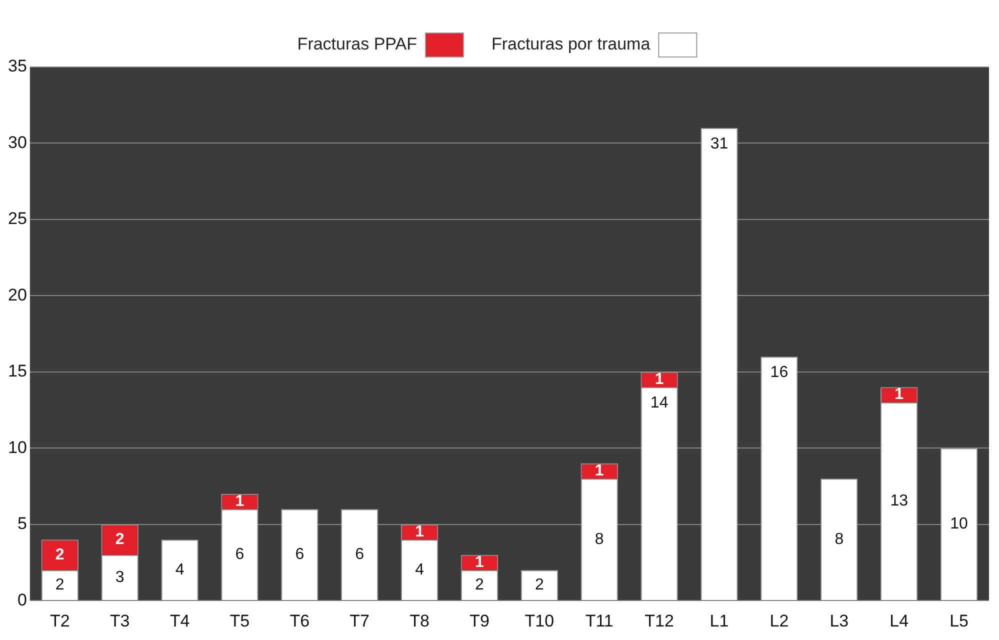 The height and width of the screenshot is (640, 999). Describe the element at coordinates (300, 620) in the screenshot. I see `x-tick-label: T6` at that location.